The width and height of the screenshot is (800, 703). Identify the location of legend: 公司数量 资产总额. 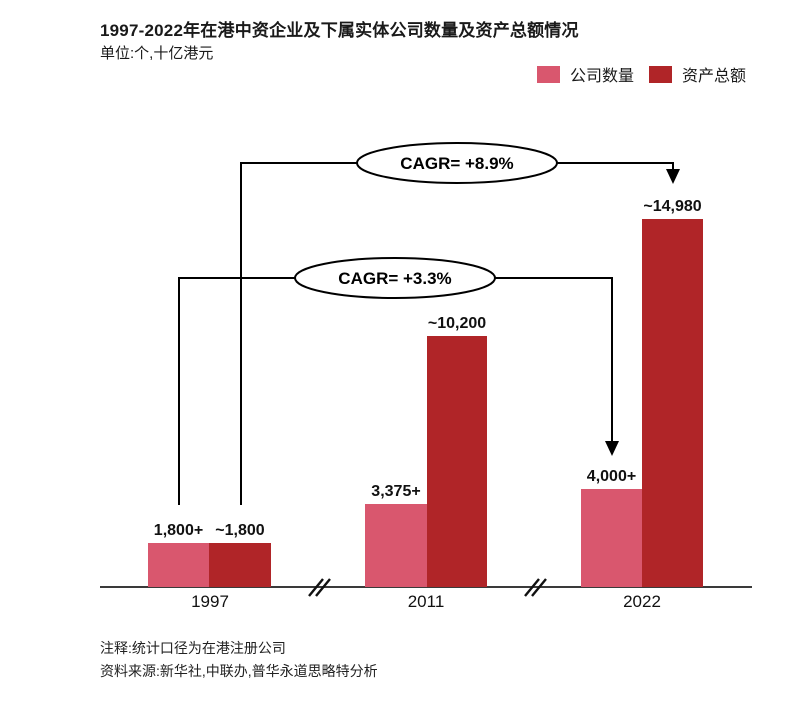
(641, 74).